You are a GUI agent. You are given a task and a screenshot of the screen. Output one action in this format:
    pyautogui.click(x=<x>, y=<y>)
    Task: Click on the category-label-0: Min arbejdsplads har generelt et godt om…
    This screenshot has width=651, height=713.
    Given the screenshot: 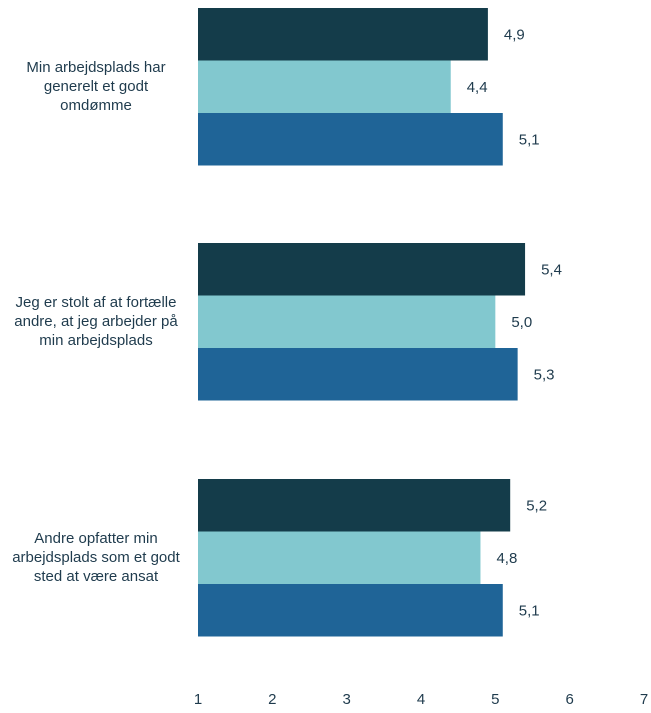 What is the action you would take?
    pyautogui.click(x=96, y=87)
    